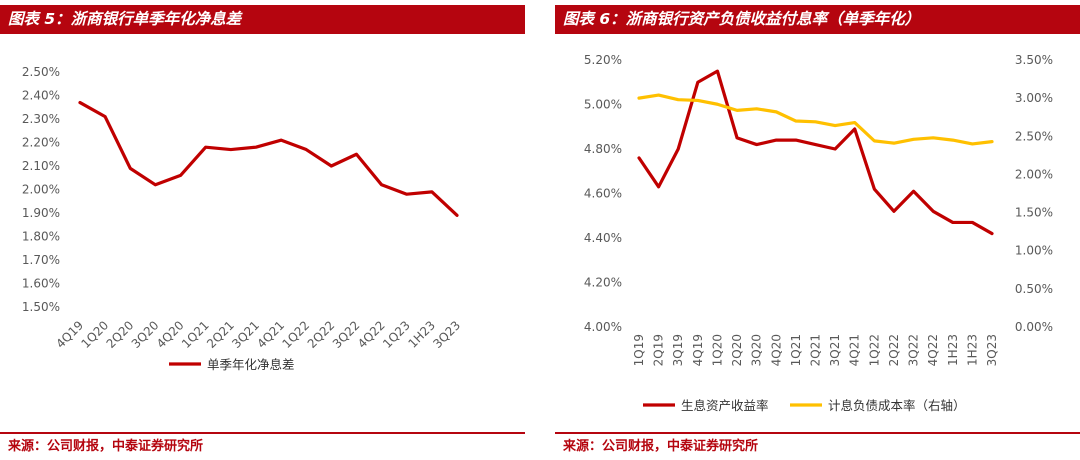  What do you see at coordinates (725, 405) in the screenshot?
I see `legend-label-asset-yield: 生息资产收益率` at bounding box center [725, 405].